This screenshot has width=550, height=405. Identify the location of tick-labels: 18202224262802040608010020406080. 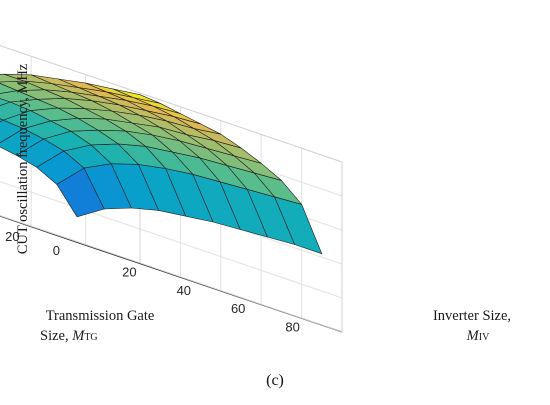
(152, 282).